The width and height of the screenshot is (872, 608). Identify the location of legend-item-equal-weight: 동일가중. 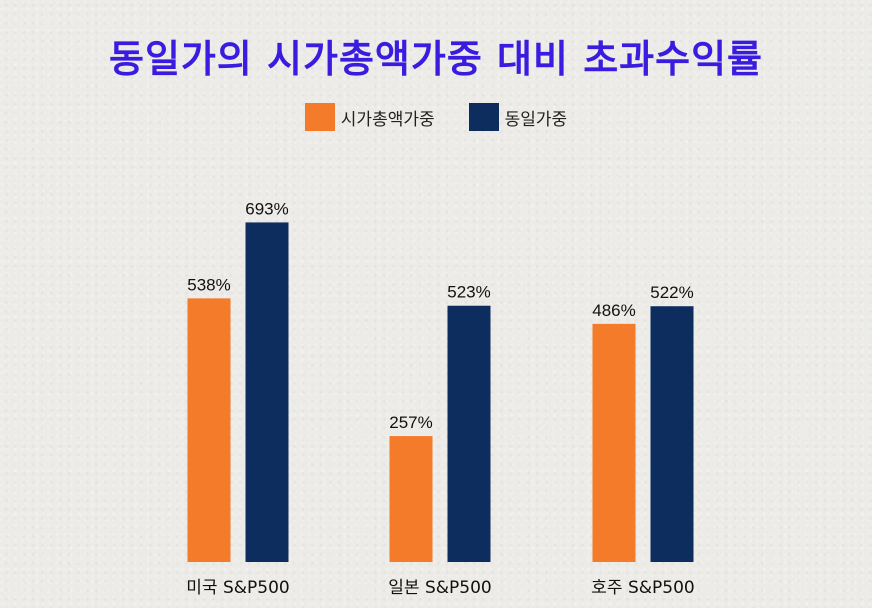
(518, 117).